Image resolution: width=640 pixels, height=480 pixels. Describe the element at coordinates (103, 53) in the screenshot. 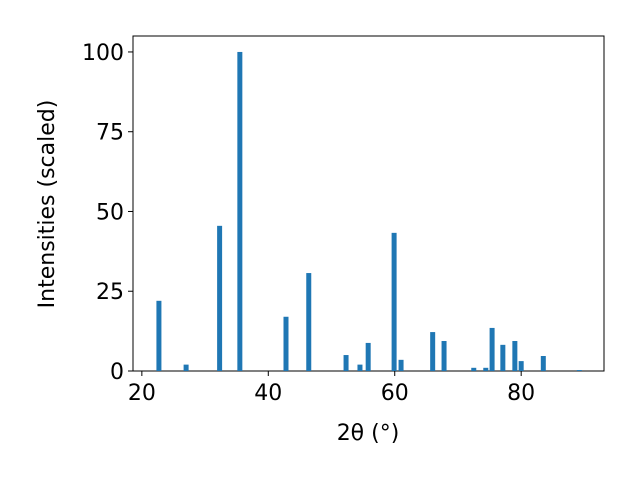

I see `y-tick-label: 100` at that location.